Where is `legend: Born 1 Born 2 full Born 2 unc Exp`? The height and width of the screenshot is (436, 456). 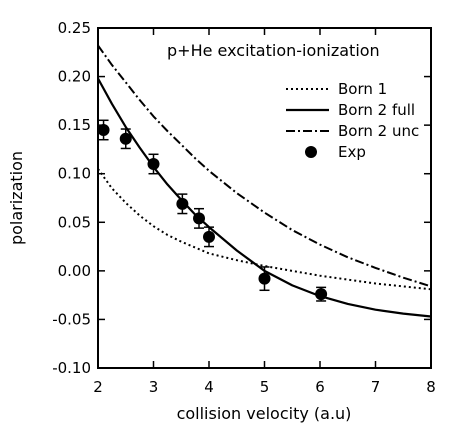
legend: Born 1 Born 2 full Born 2 unc Exp is located at coordinates (352, 120).